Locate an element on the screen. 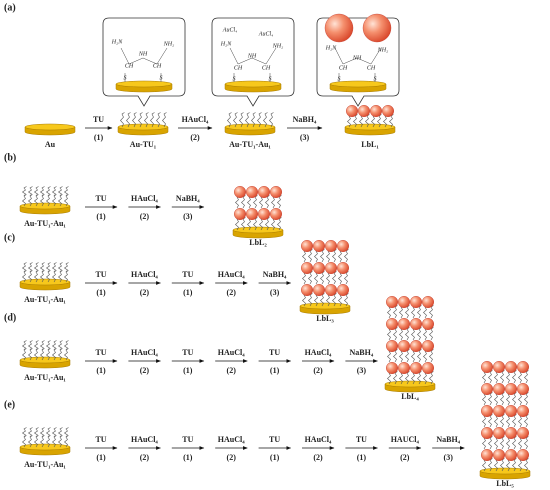 The width and height of the screenshot is (550, 490). stage-label: Au is located at coordinates (50, 144).